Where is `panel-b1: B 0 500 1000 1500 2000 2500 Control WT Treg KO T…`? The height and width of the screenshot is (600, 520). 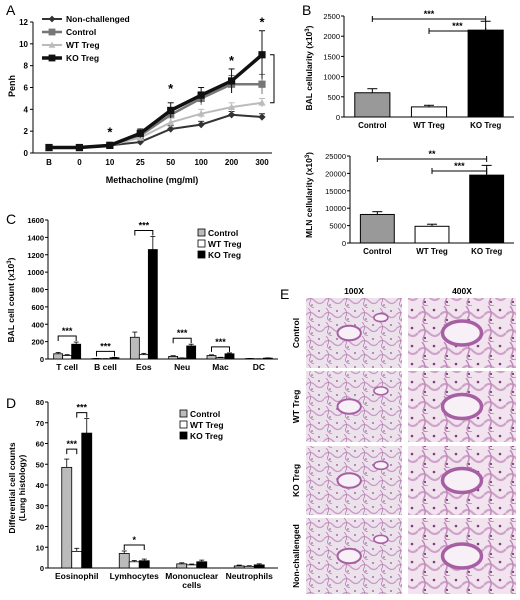
panel-b1: B 0 500 1000 1500 2000 2500 Control WT Treg KO T… is located at coordinates (408, 66).